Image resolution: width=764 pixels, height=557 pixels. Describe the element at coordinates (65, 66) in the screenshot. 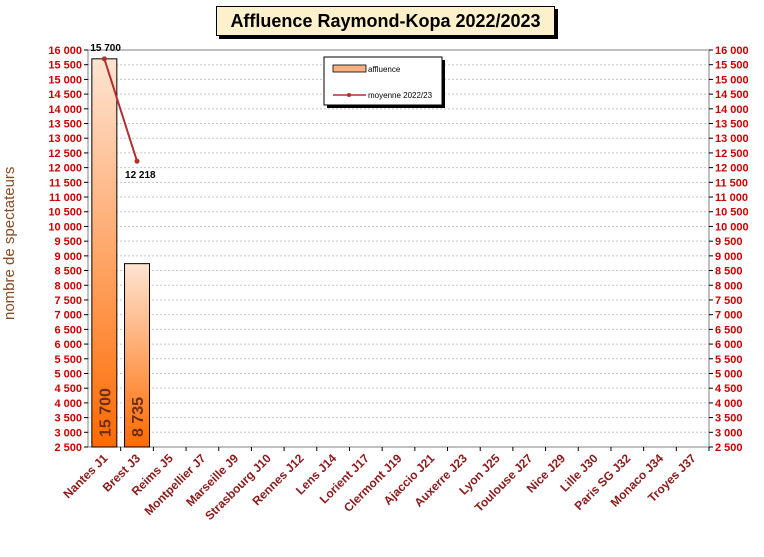

I see `y-tick-label-left: 15 500` at that location.